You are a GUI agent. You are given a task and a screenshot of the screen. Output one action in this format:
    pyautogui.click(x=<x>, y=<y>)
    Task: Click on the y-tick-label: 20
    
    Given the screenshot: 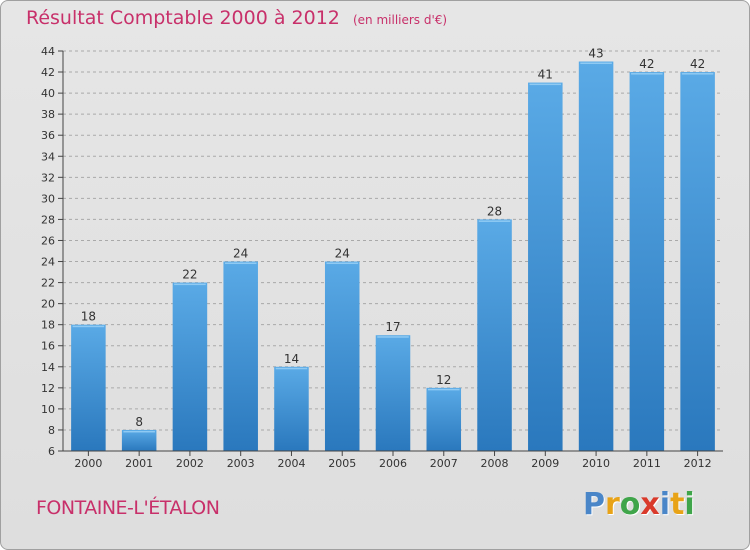 What is the action you would take?
    pyautogui.click(x=48, y=304)
    